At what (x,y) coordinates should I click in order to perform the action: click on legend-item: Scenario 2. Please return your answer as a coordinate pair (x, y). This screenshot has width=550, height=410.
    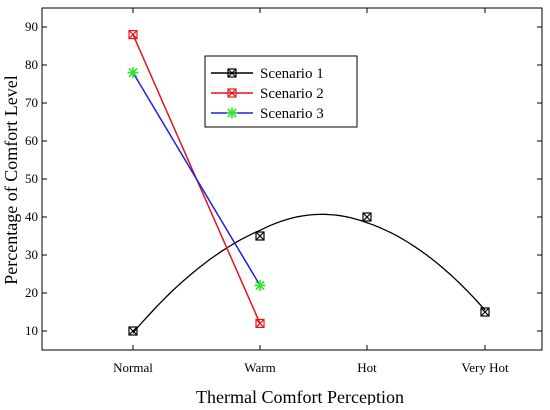
    Looking at the image, I should click on (267, 94).